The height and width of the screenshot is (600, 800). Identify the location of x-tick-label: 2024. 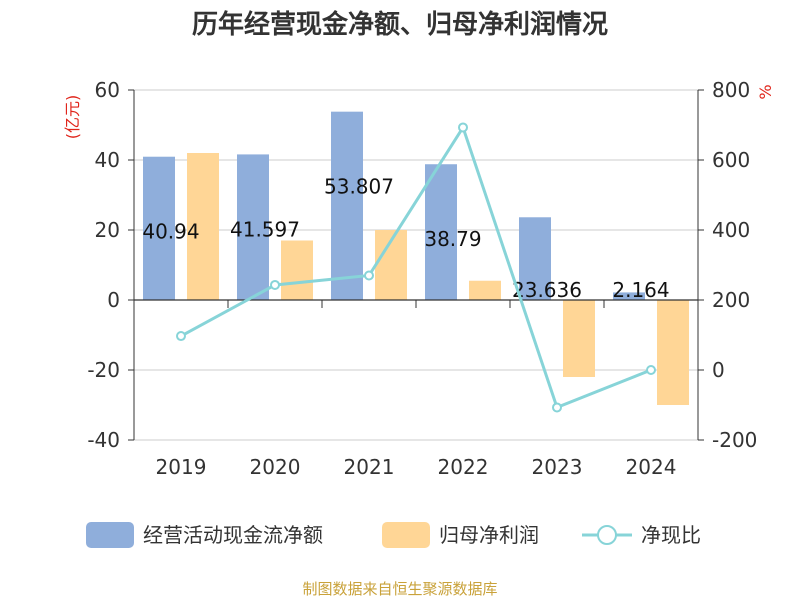
(651, 467).